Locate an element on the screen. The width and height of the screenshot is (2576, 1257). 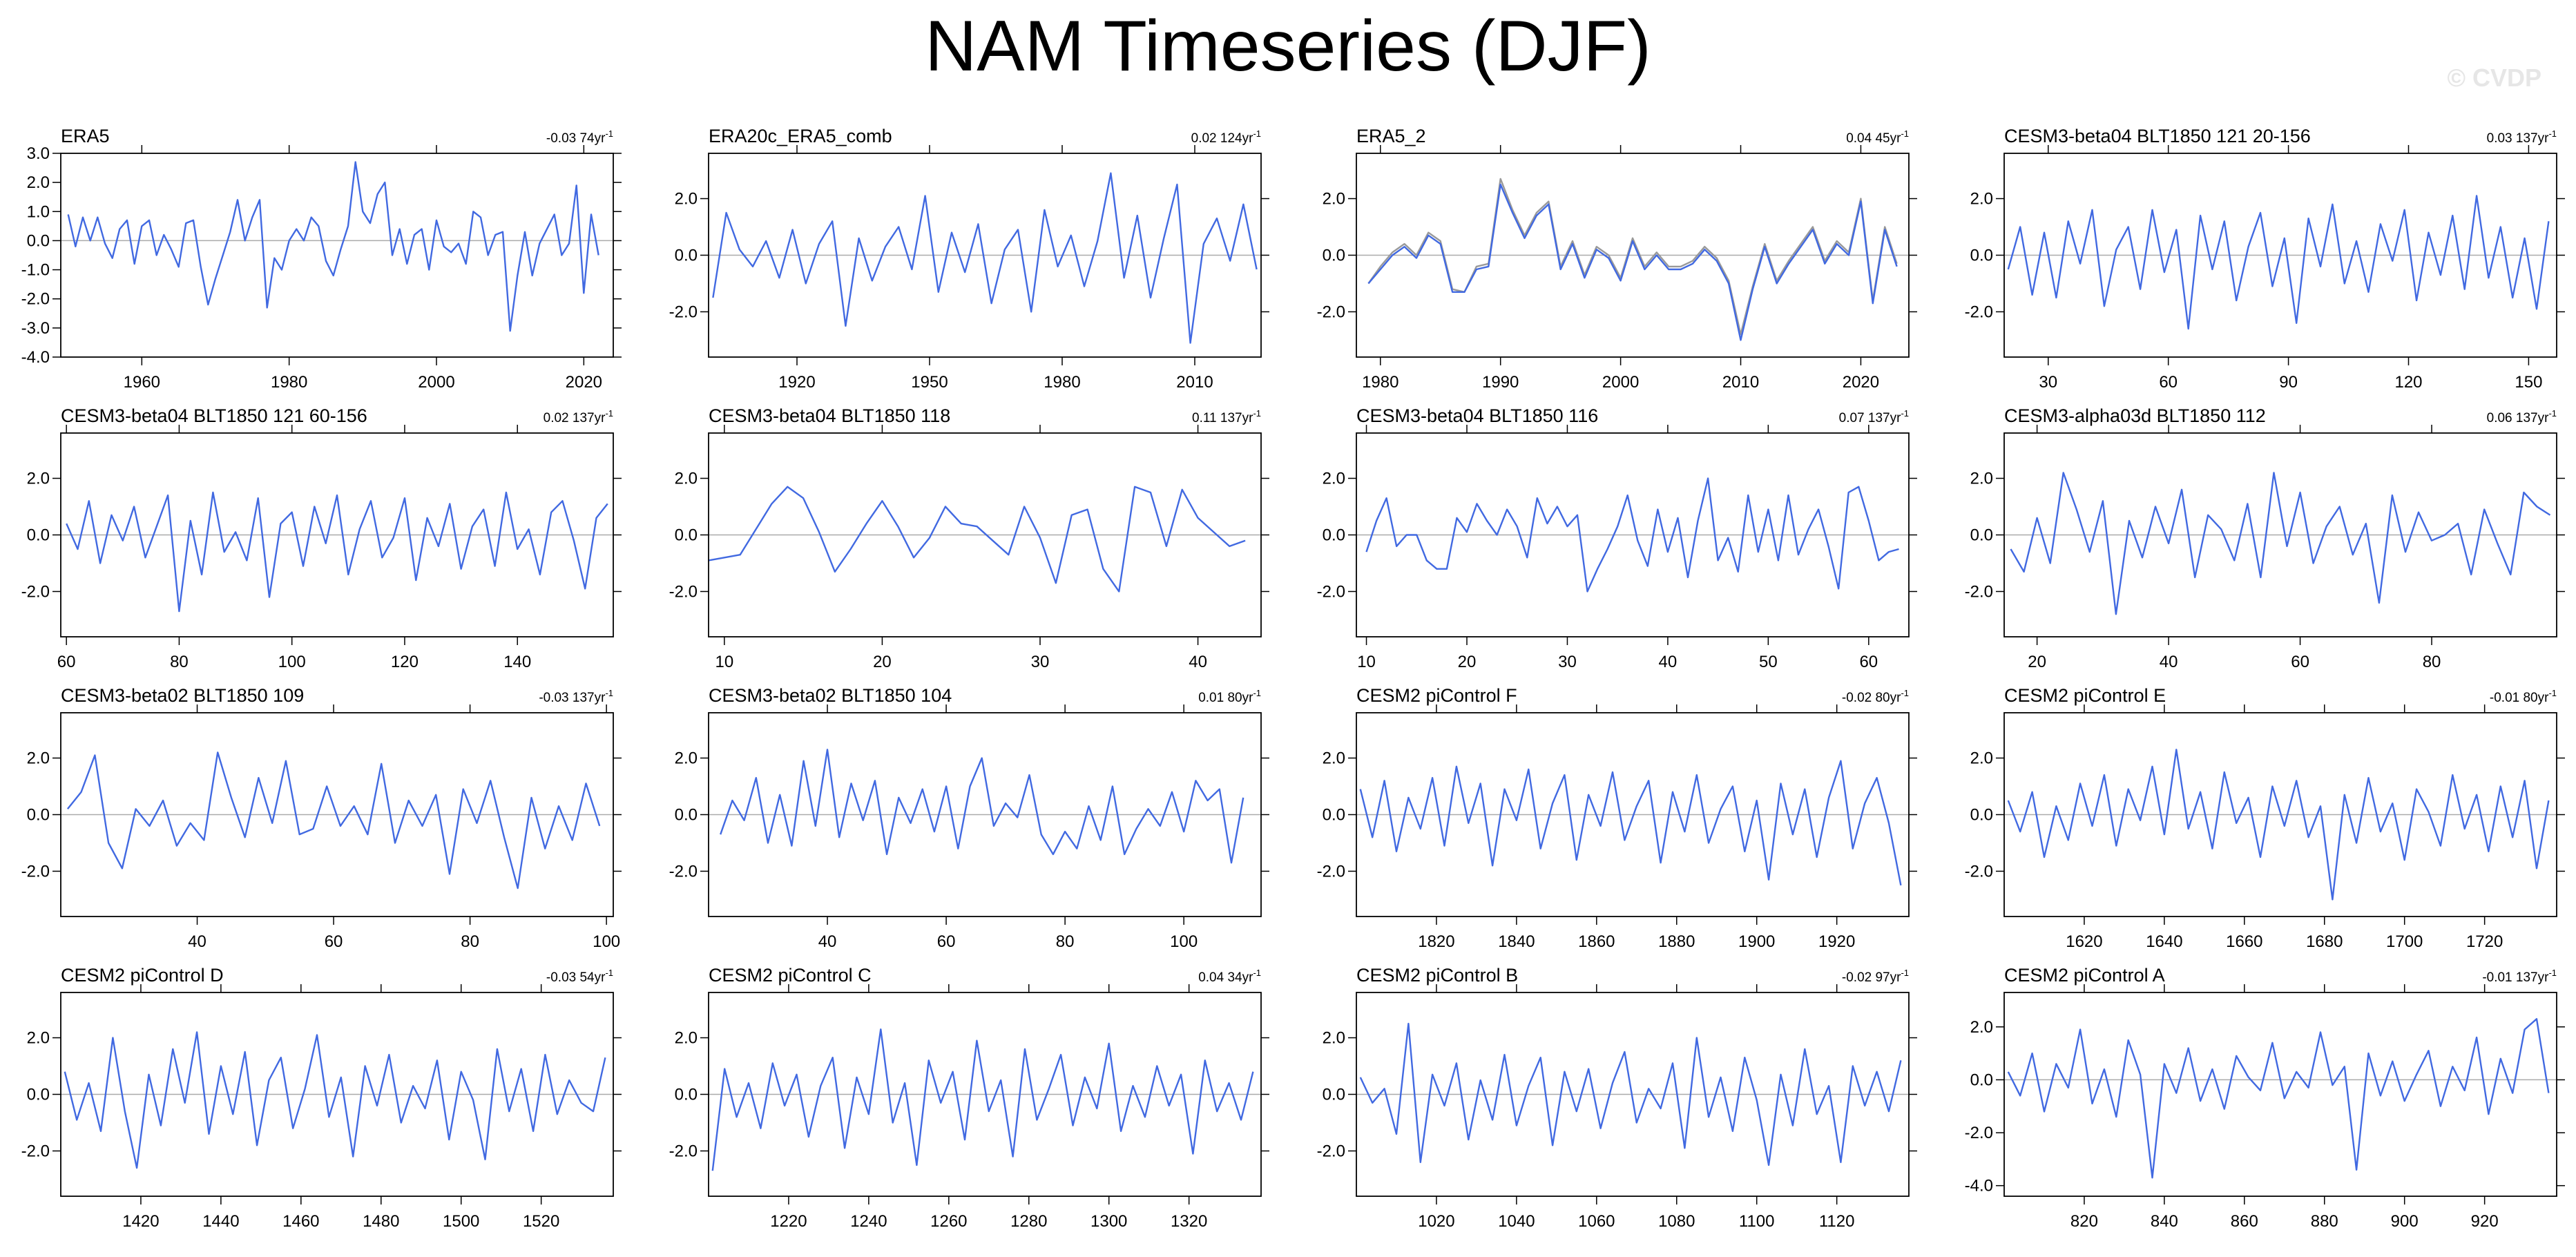
x-tick-label: 1950 is located at coordinates (929, 383).